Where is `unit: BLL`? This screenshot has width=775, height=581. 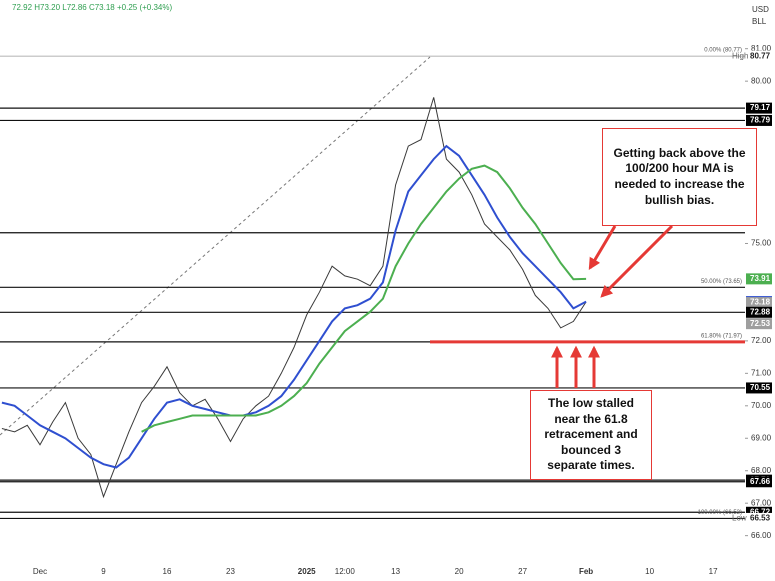 unit: BLL is located at coordinates (759, 21).